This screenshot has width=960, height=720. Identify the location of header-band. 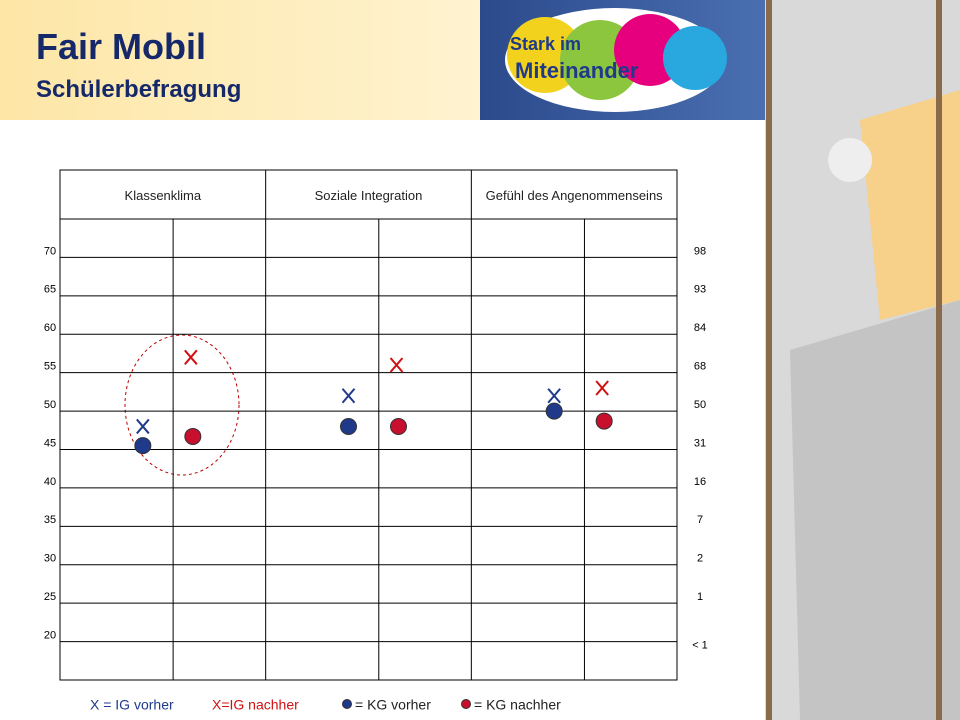
(240, 60).